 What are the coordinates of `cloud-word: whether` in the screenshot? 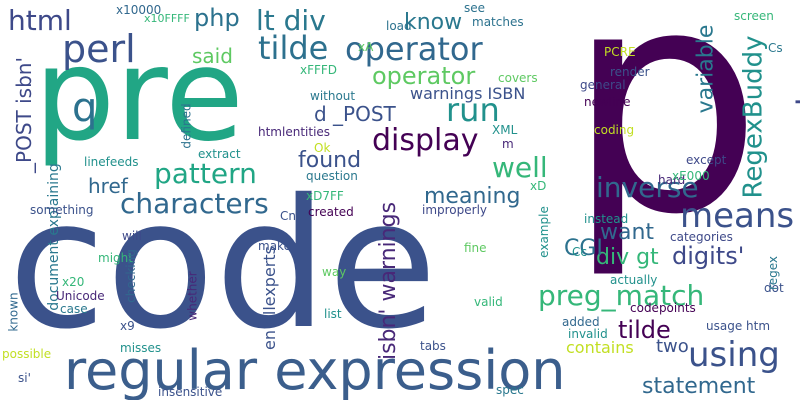 It's located at (192, 296).